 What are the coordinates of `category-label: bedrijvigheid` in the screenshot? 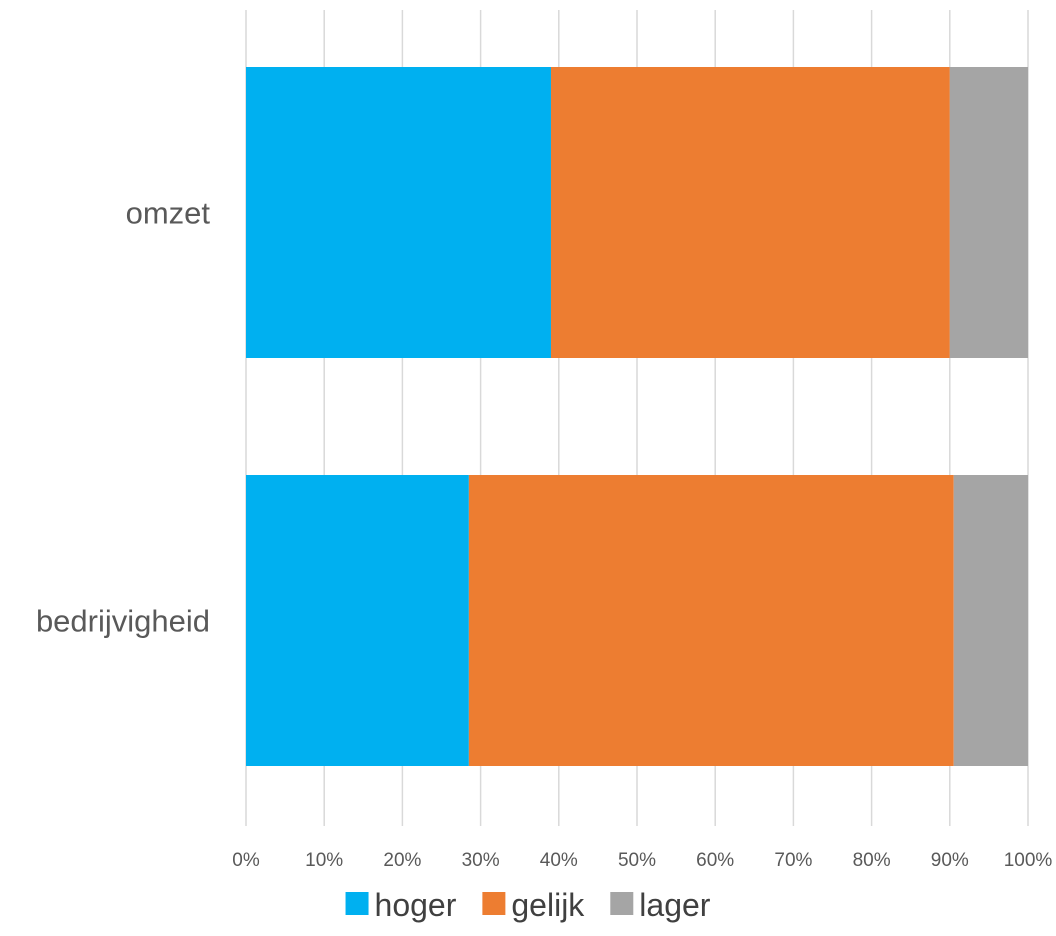 It's located at (123, 621).